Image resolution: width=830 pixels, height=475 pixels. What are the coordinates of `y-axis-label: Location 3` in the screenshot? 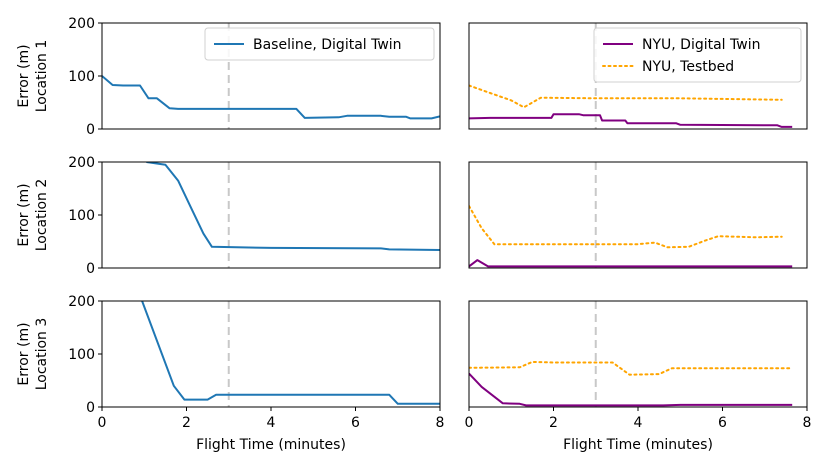 It's located at (42, 354).